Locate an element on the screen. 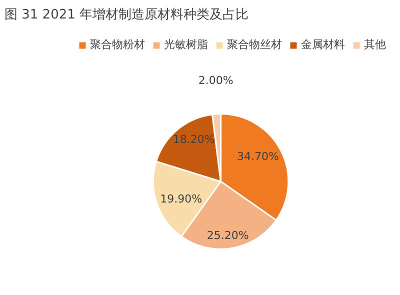  data-label: 34.70% is located at coordinates (257, 156).